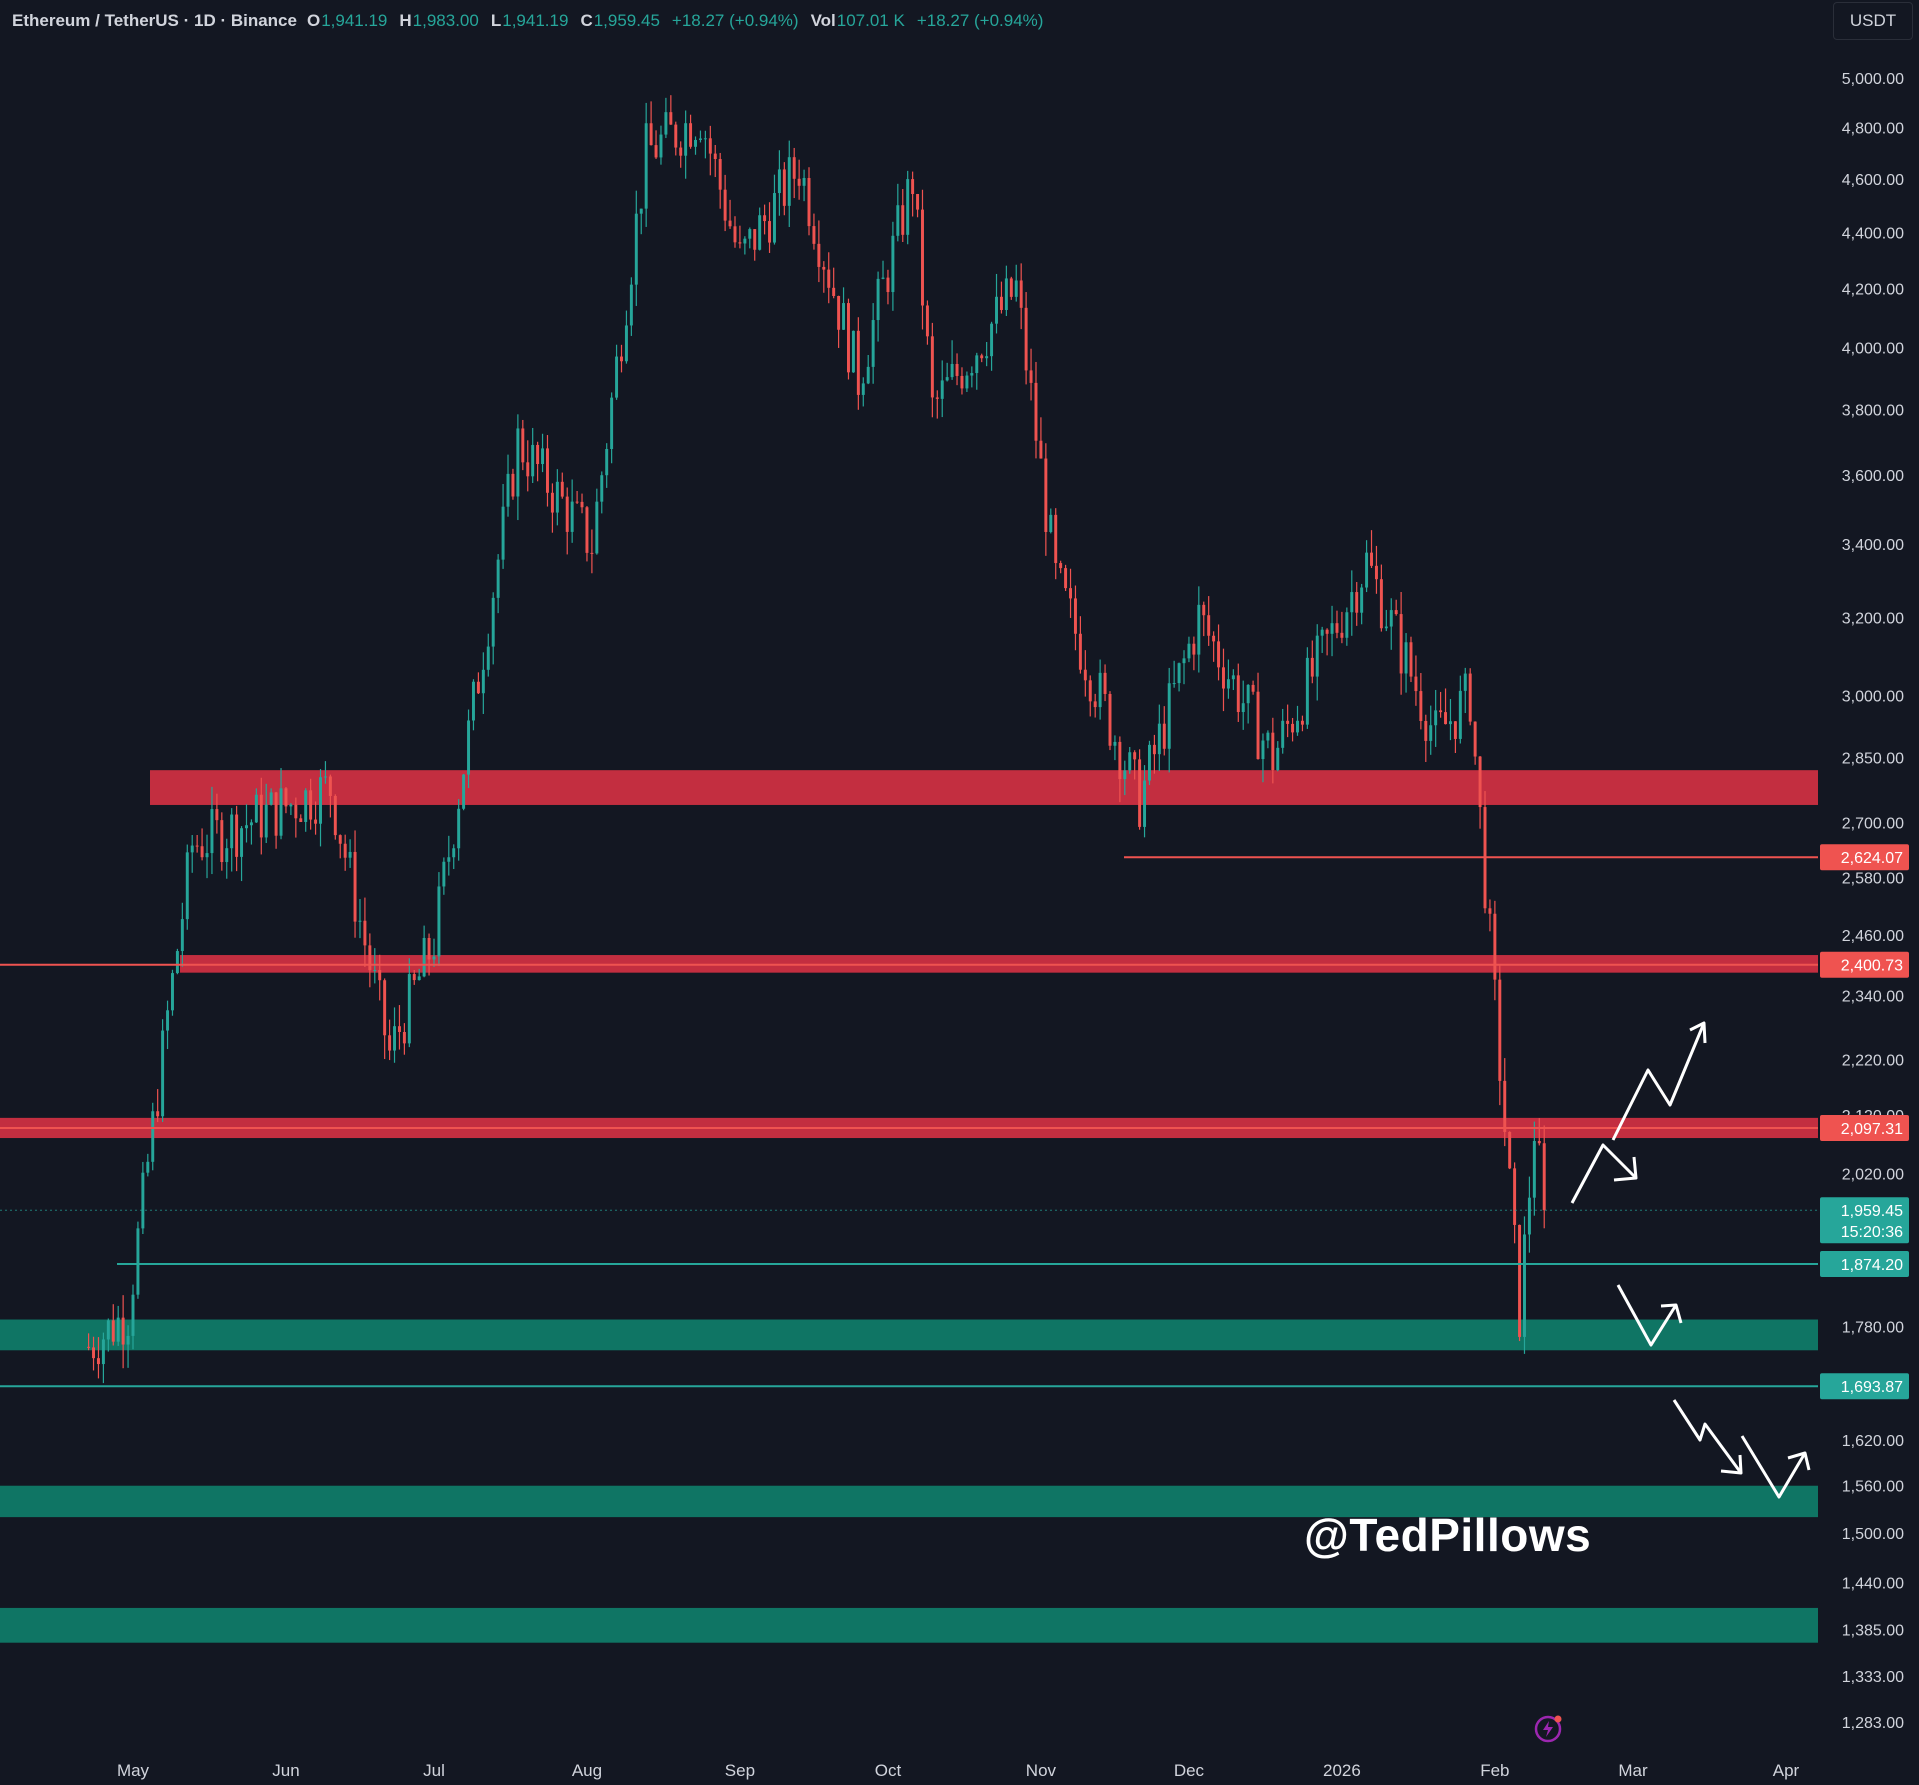 Image resolution: width=1919 pixels, height=1785 pixels. Describe the element at coordinates (1873, 180) in the screenshot. I see `y-axis-tick: 4,600.00` at that location.